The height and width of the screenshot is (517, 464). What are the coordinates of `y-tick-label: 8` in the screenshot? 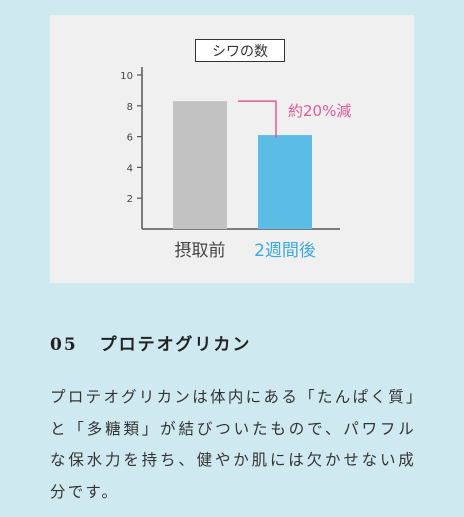 It's located at (130, 107).